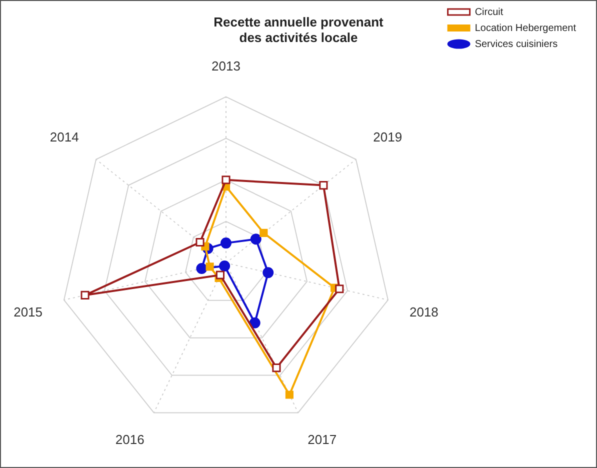  I want to click on legend-label: Circuit, so click(489, 12).